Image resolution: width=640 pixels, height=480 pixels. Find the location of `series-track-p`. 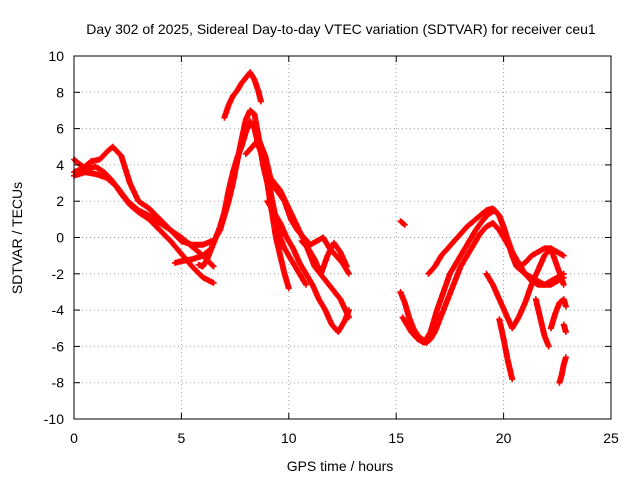

series-track-p is located at coordinates (506, 349).